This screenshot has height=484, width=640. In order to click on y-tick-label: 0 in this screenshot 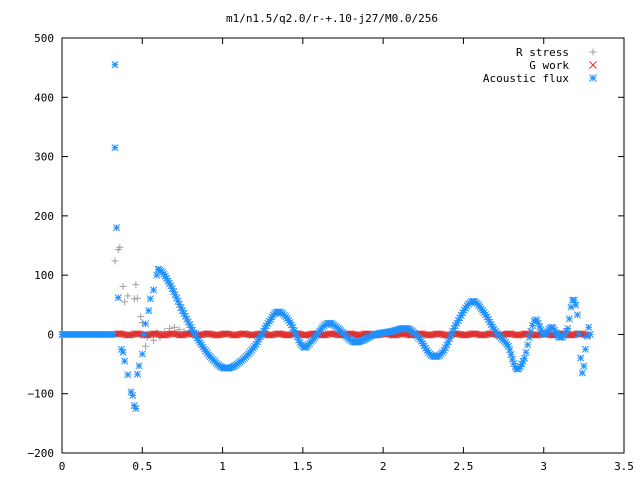, I will do `click(50, 334)`.